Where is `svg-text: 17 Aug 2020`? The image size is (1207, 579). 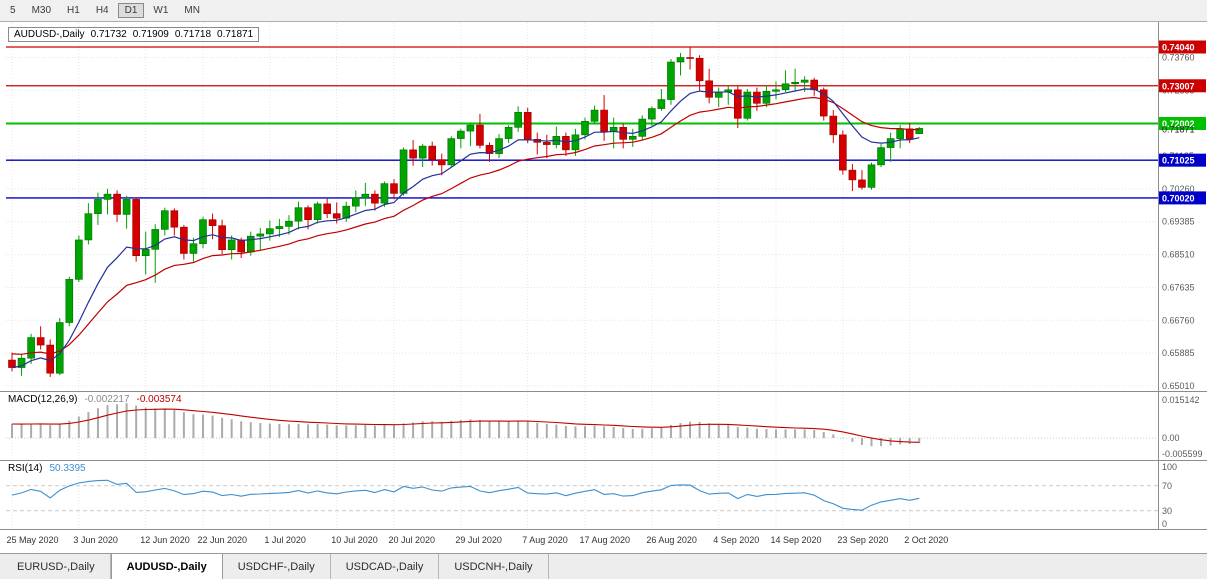 svg-text: 17 Aug 2020 is located at coordinates (605, 540).